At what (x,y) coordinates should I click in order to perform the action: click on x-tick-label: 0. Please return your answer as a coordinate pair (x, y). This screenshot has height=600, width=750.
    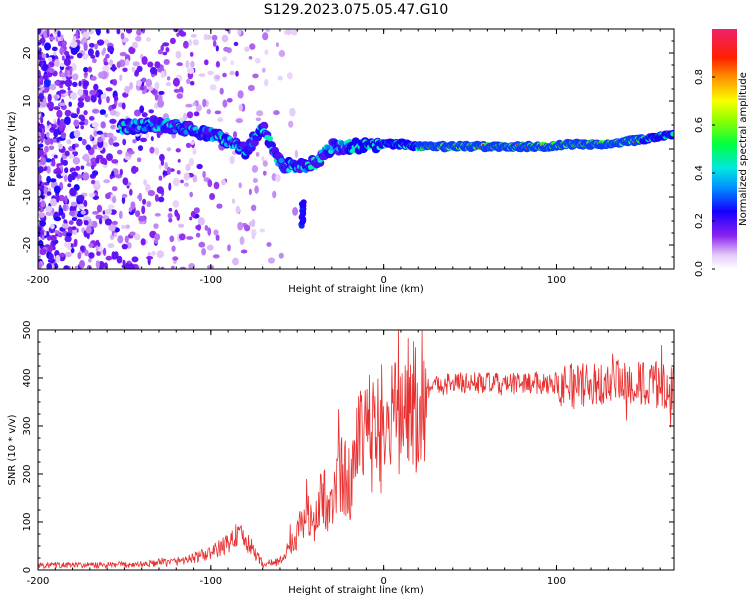
    Looking at the image, I should click on (383, 280).